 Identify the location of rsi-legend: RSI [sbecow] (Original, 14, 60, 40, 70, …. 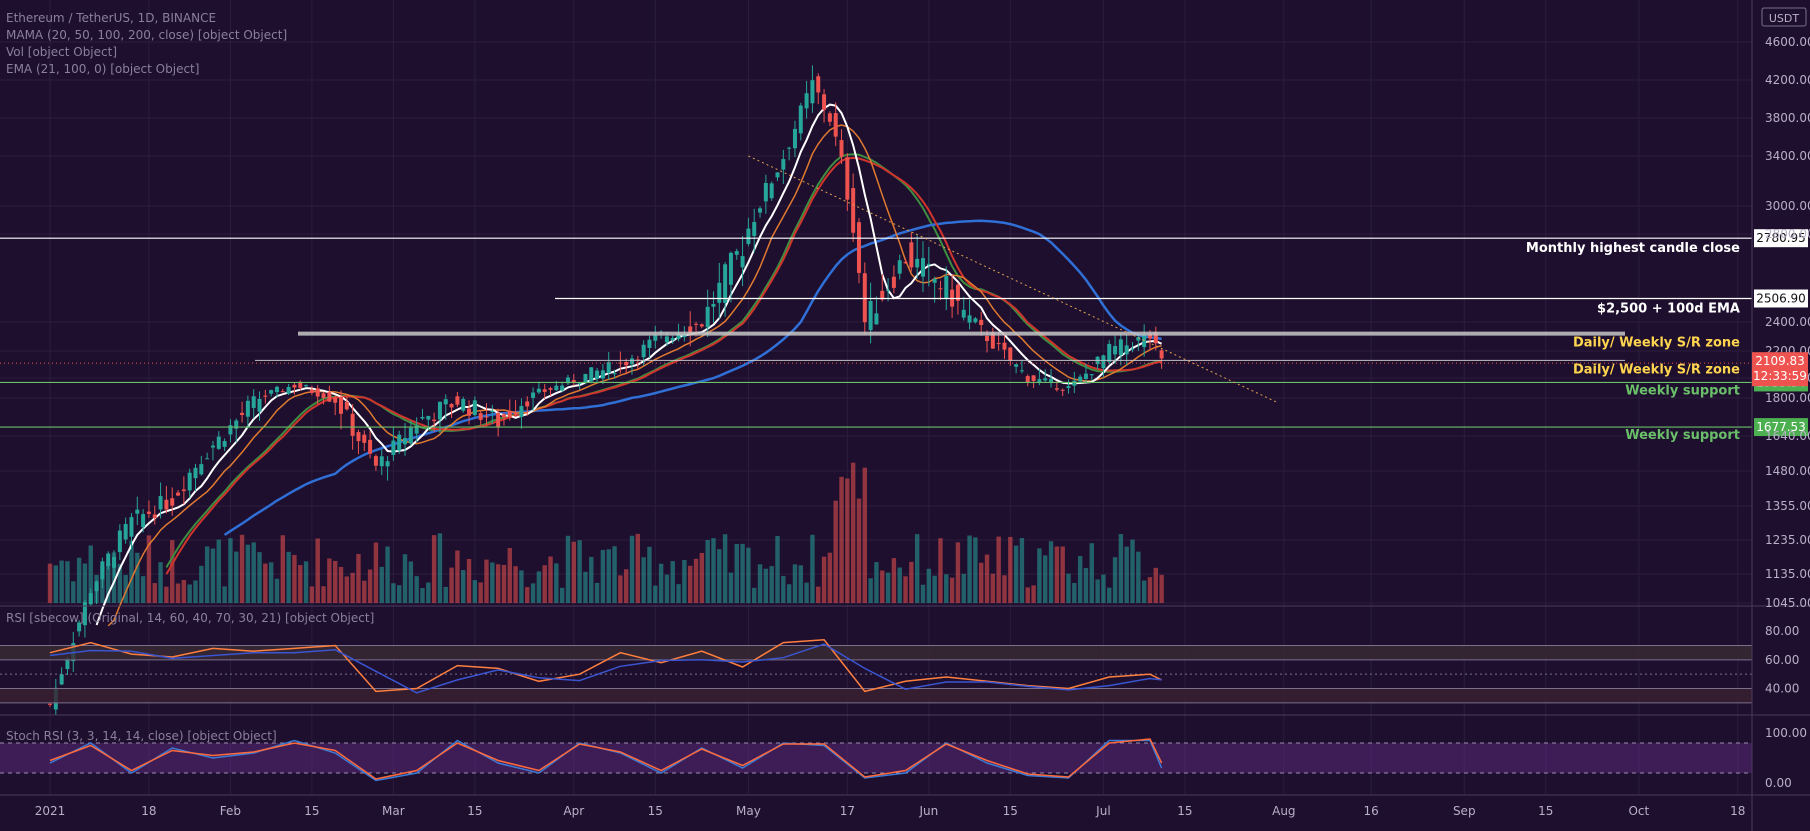
(190, 618).